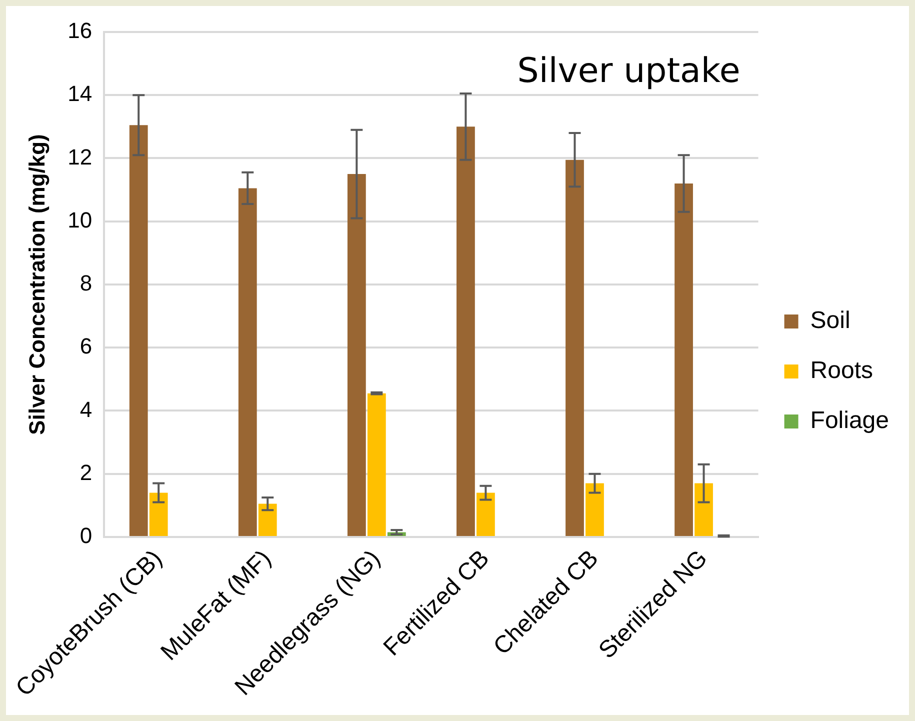 This screenshot has width=915, height=721. Describe the element at coordinates (86, 472) in the screenshot. I see `y-tick-label: 2` at that location.